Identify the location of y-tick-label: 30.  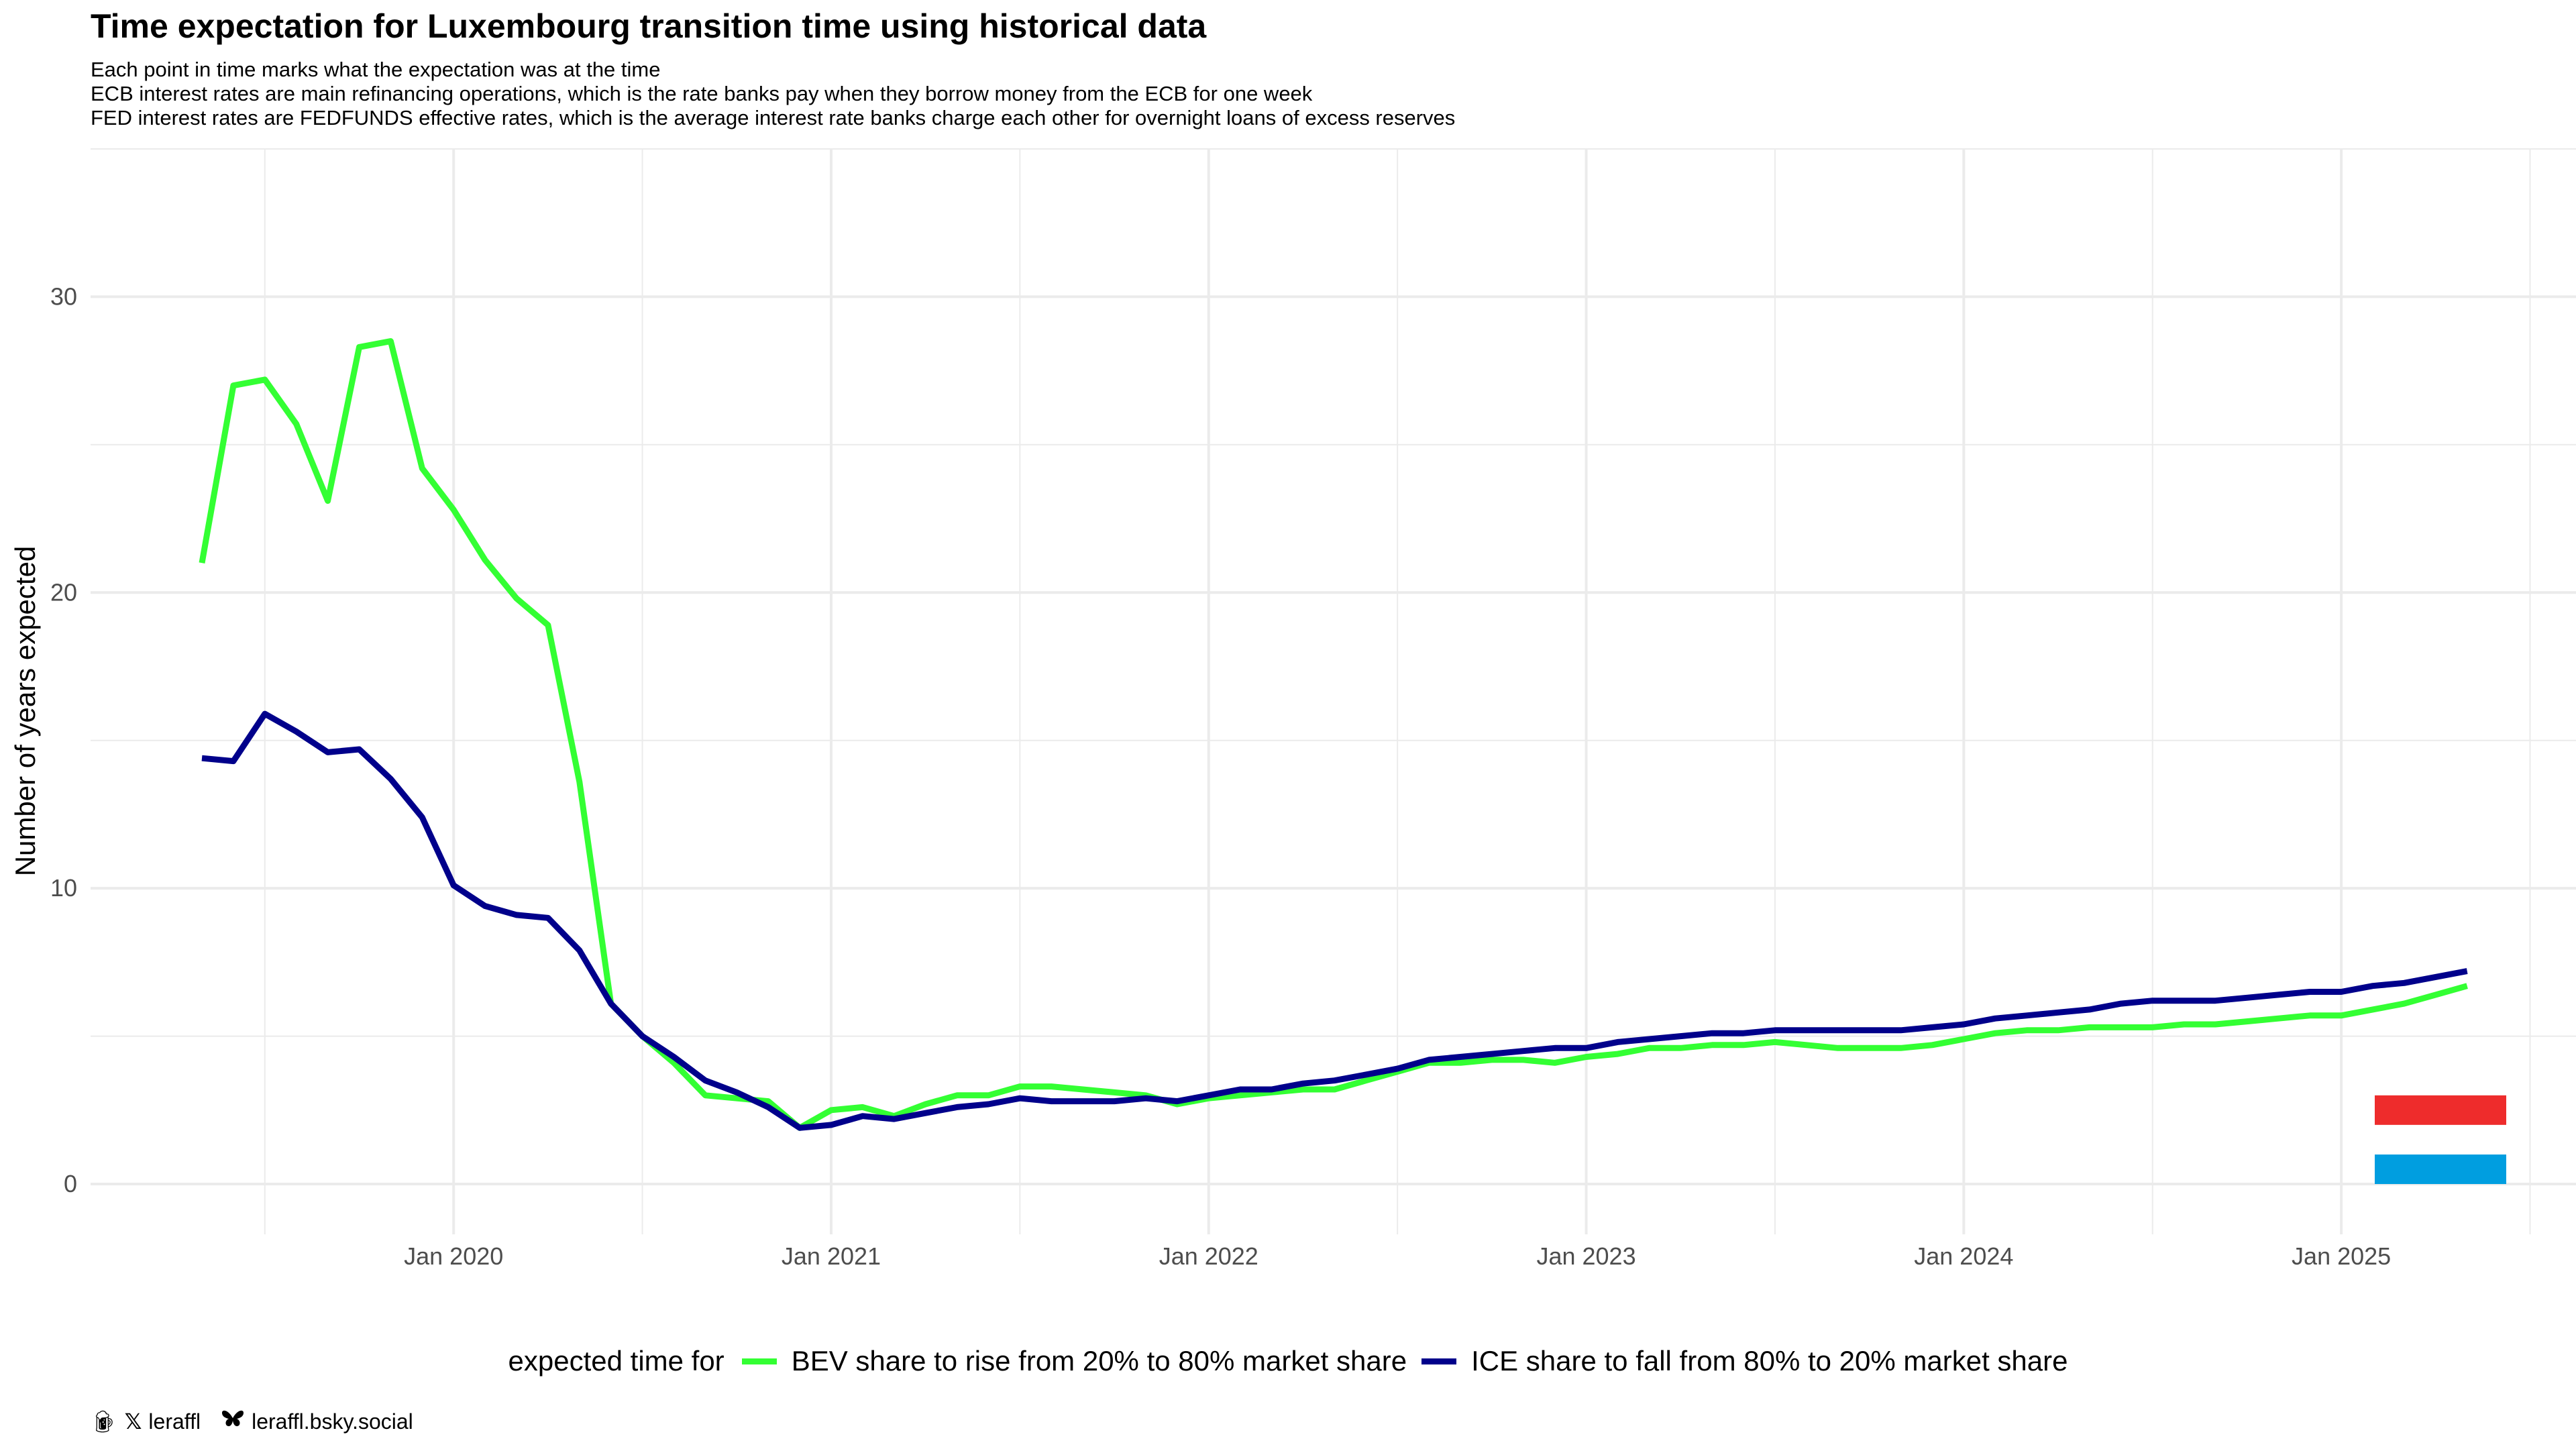
(63, 296).